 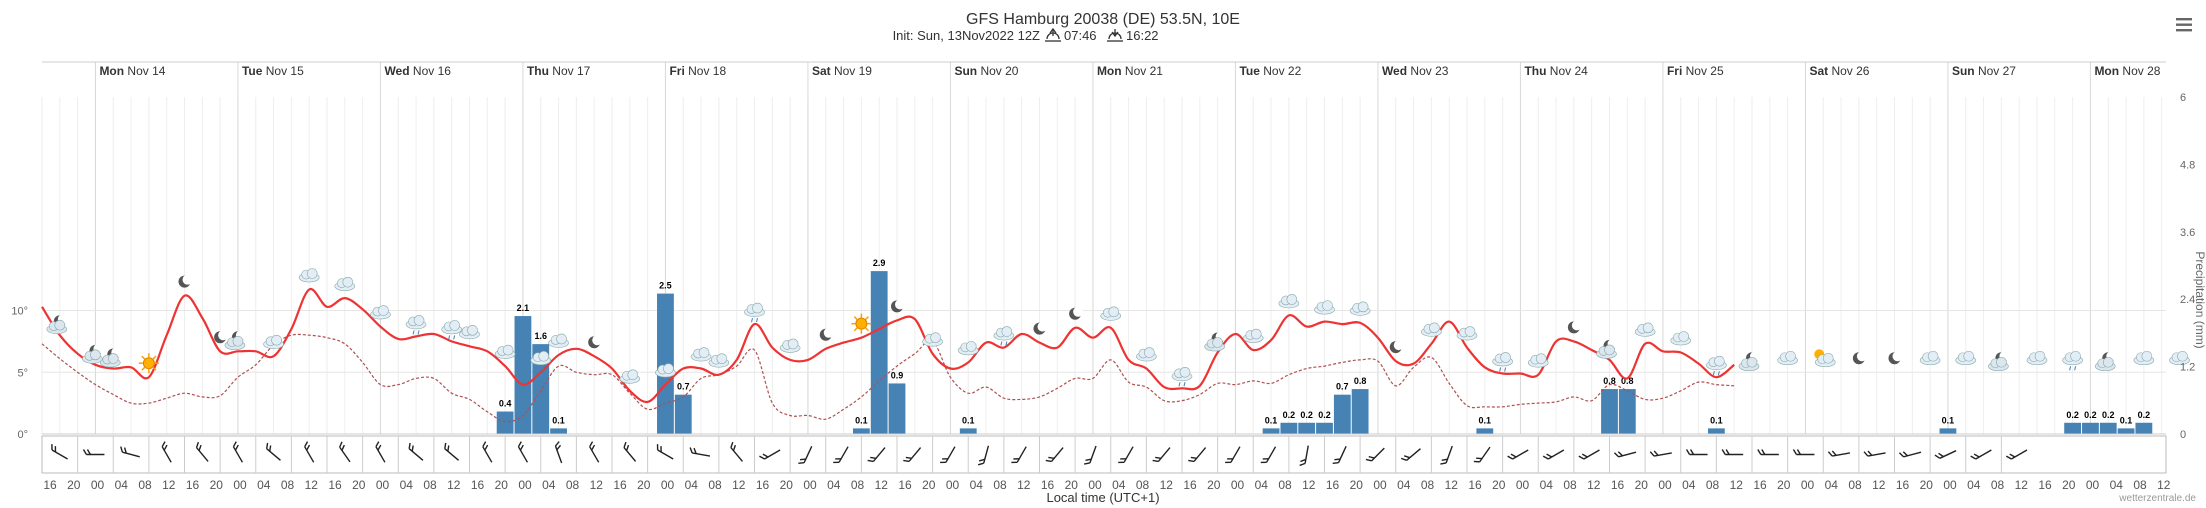 I want to click on moon-cloud-icon, so click(x=57, y=324).